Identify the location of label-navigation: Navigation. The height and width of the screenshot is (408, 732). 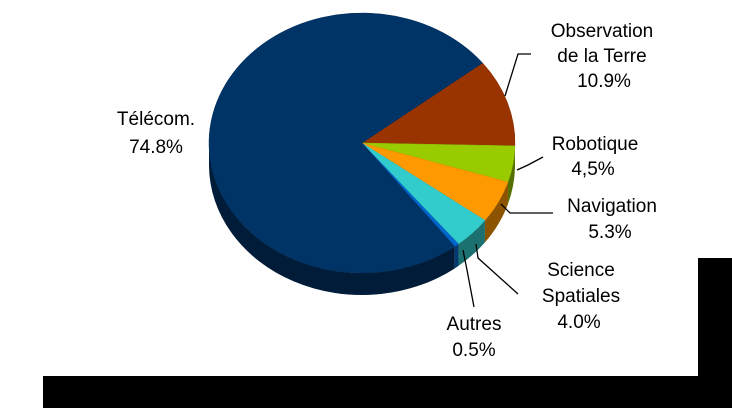
(612, 206).